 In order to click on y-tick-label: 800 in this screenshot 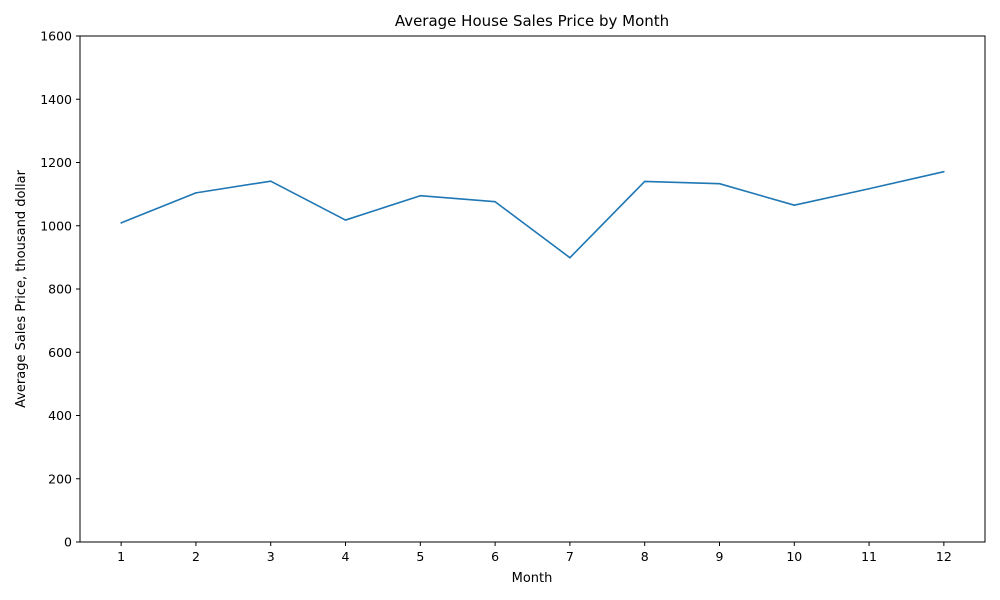, I will do `click(60, 289)`.